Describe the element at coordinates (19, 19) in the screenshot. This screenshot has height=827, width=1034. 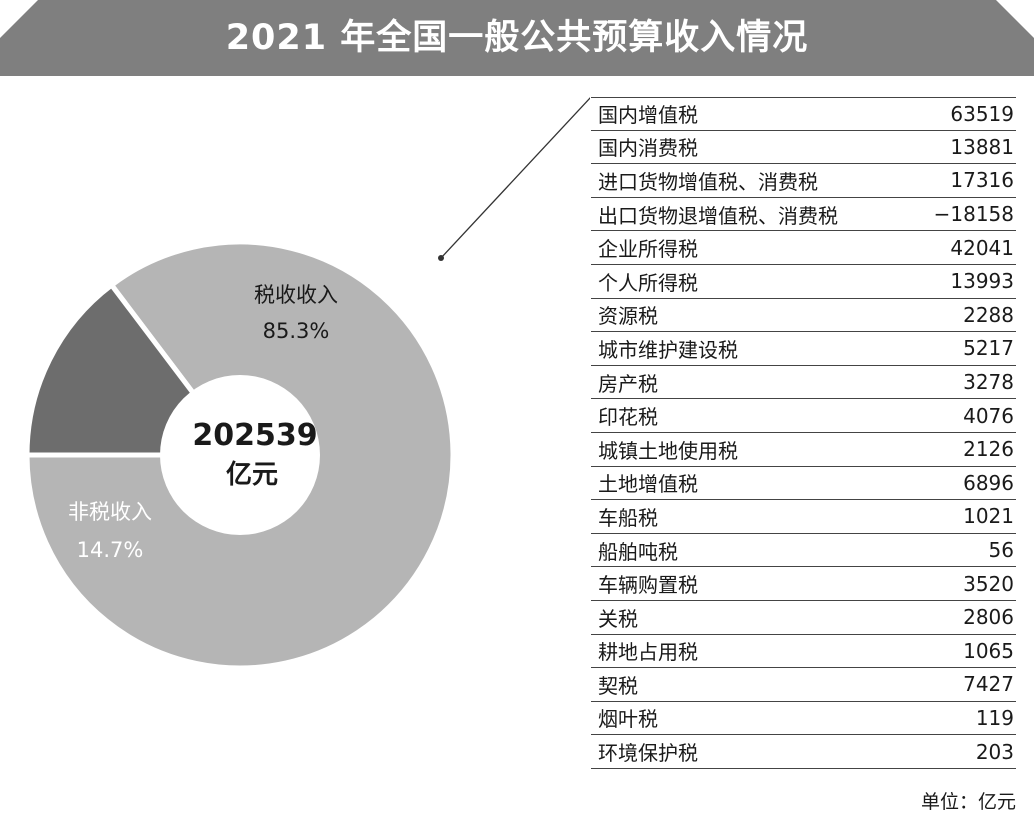
I see `banner-left-notch` at that location.